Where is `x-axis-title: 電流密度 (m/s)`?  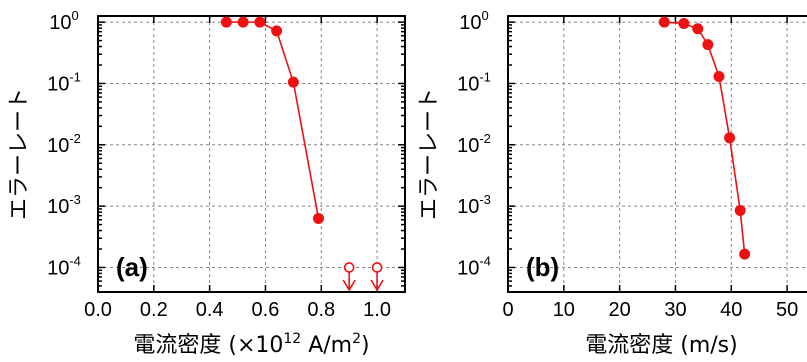 x-axis-title: 電流密度 (m/s) is located at coordinates (661, 345).